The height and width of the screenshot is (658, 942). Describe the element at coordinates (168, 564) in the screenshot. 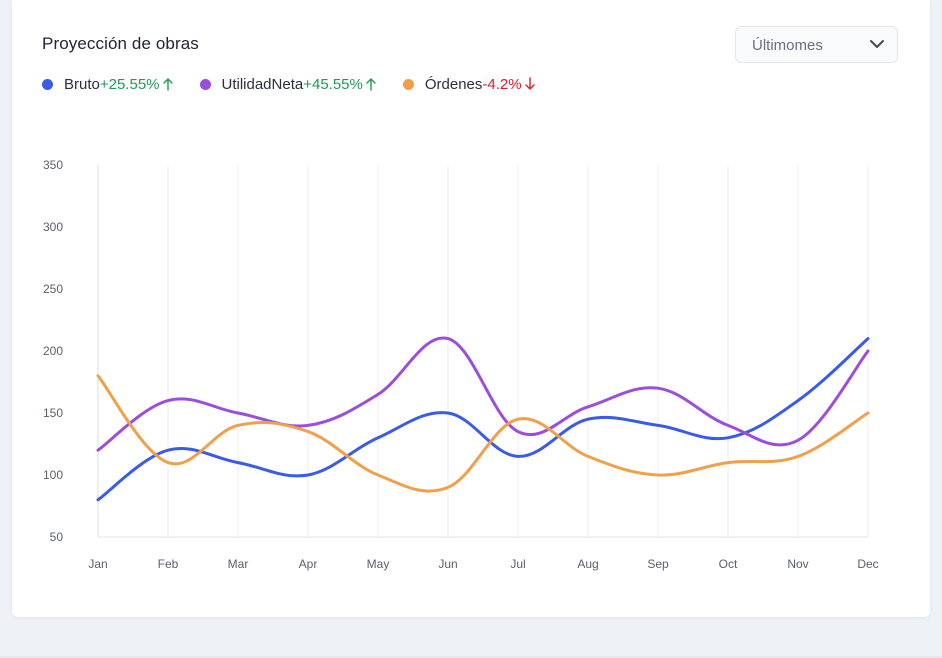

I see `x-tick-label: Feb` at that location.